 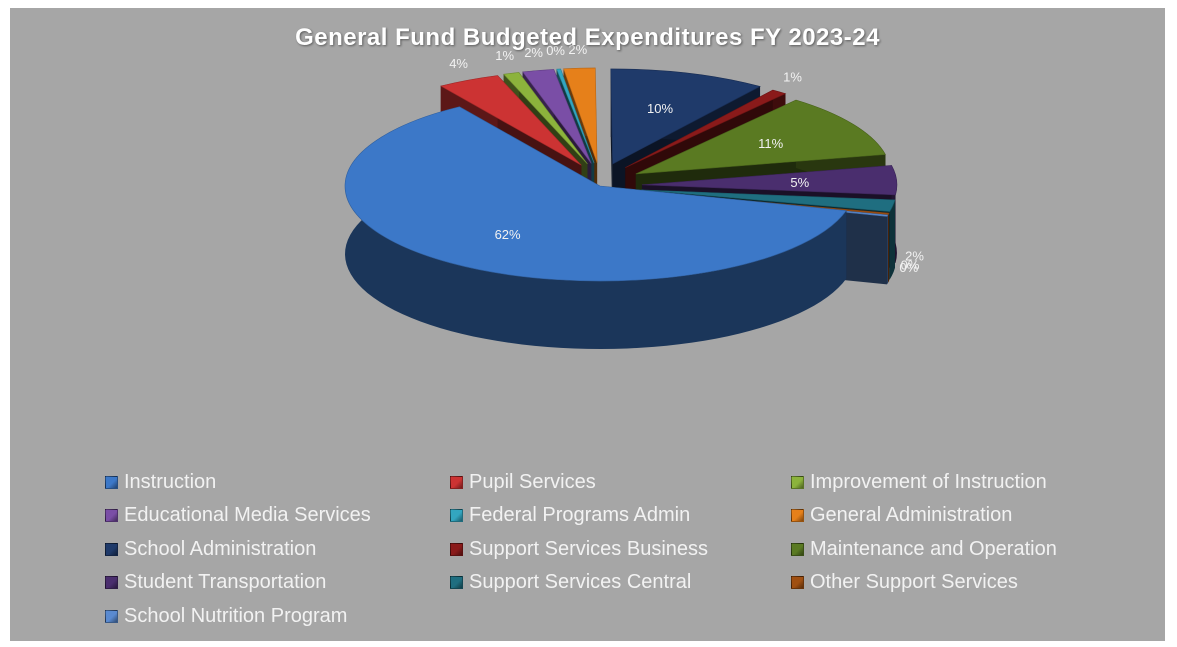 I want to click on legend-item-school-nutrition-program: School Nutrition Program, so click(x=226, y=616).